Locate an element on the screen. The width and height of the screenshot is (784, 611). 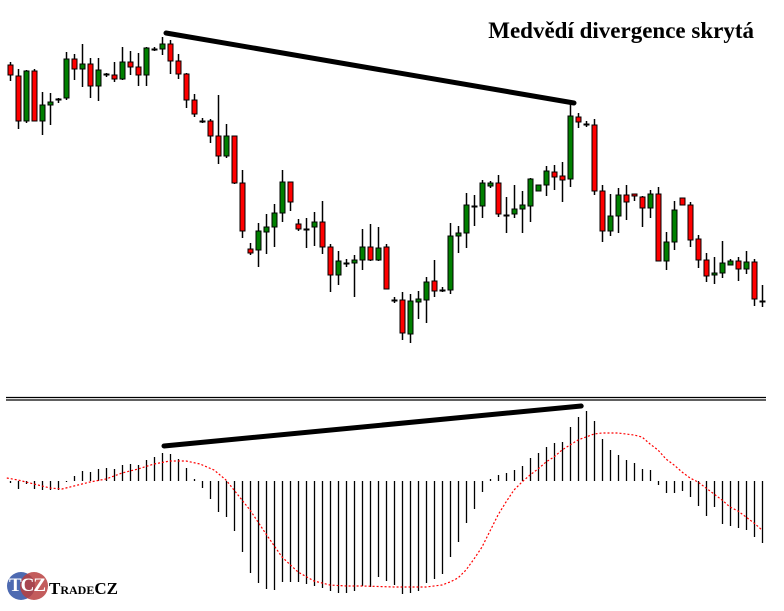
tradecz-logo: TCZ TradeCZ is located at coordinates (77, 587).